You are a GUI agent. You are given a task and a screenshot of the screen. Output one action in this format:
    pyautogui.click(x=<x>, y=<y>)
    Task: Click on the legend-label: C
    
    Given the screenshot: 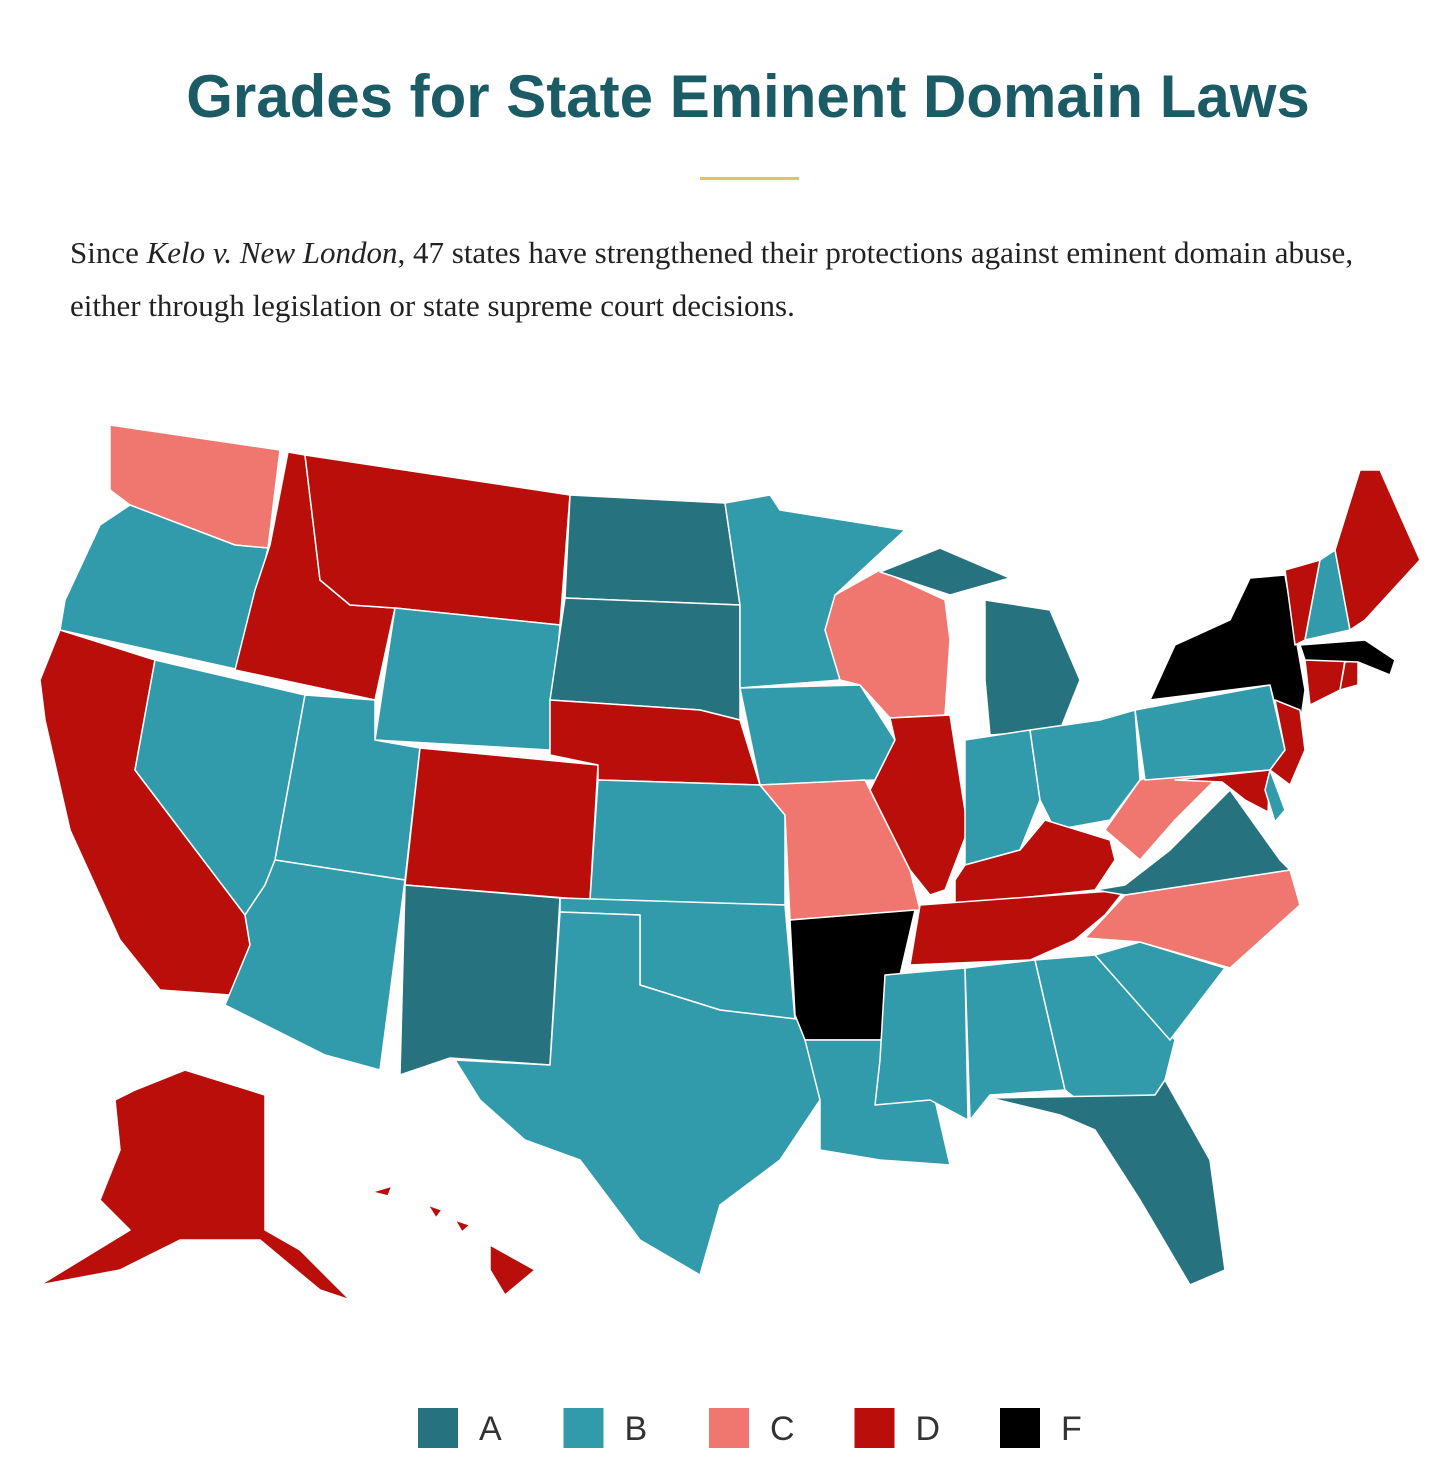 What is the action you would take?
    pyautogui.click(x=782, y=1429)
    